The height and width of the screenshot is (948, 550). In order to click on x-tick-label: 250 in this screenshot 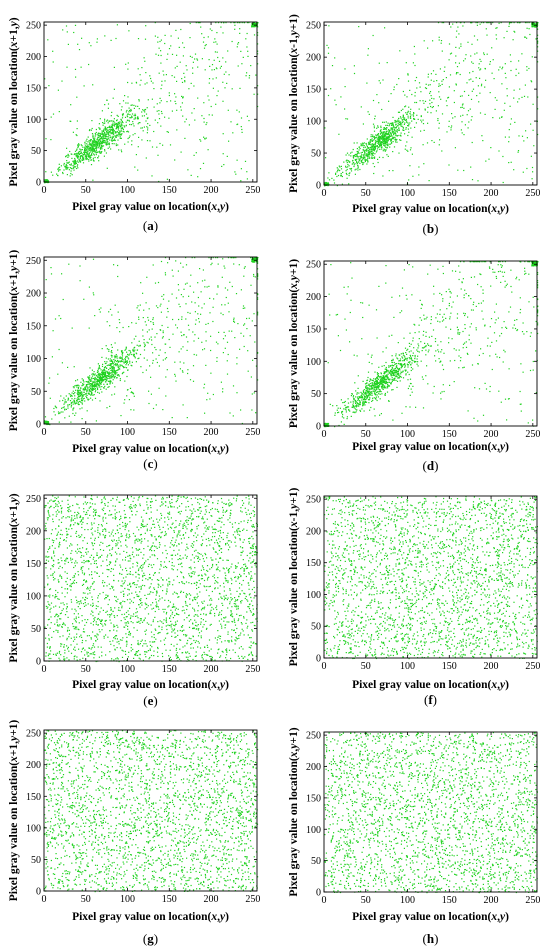, I will do `click(252, 190)`.